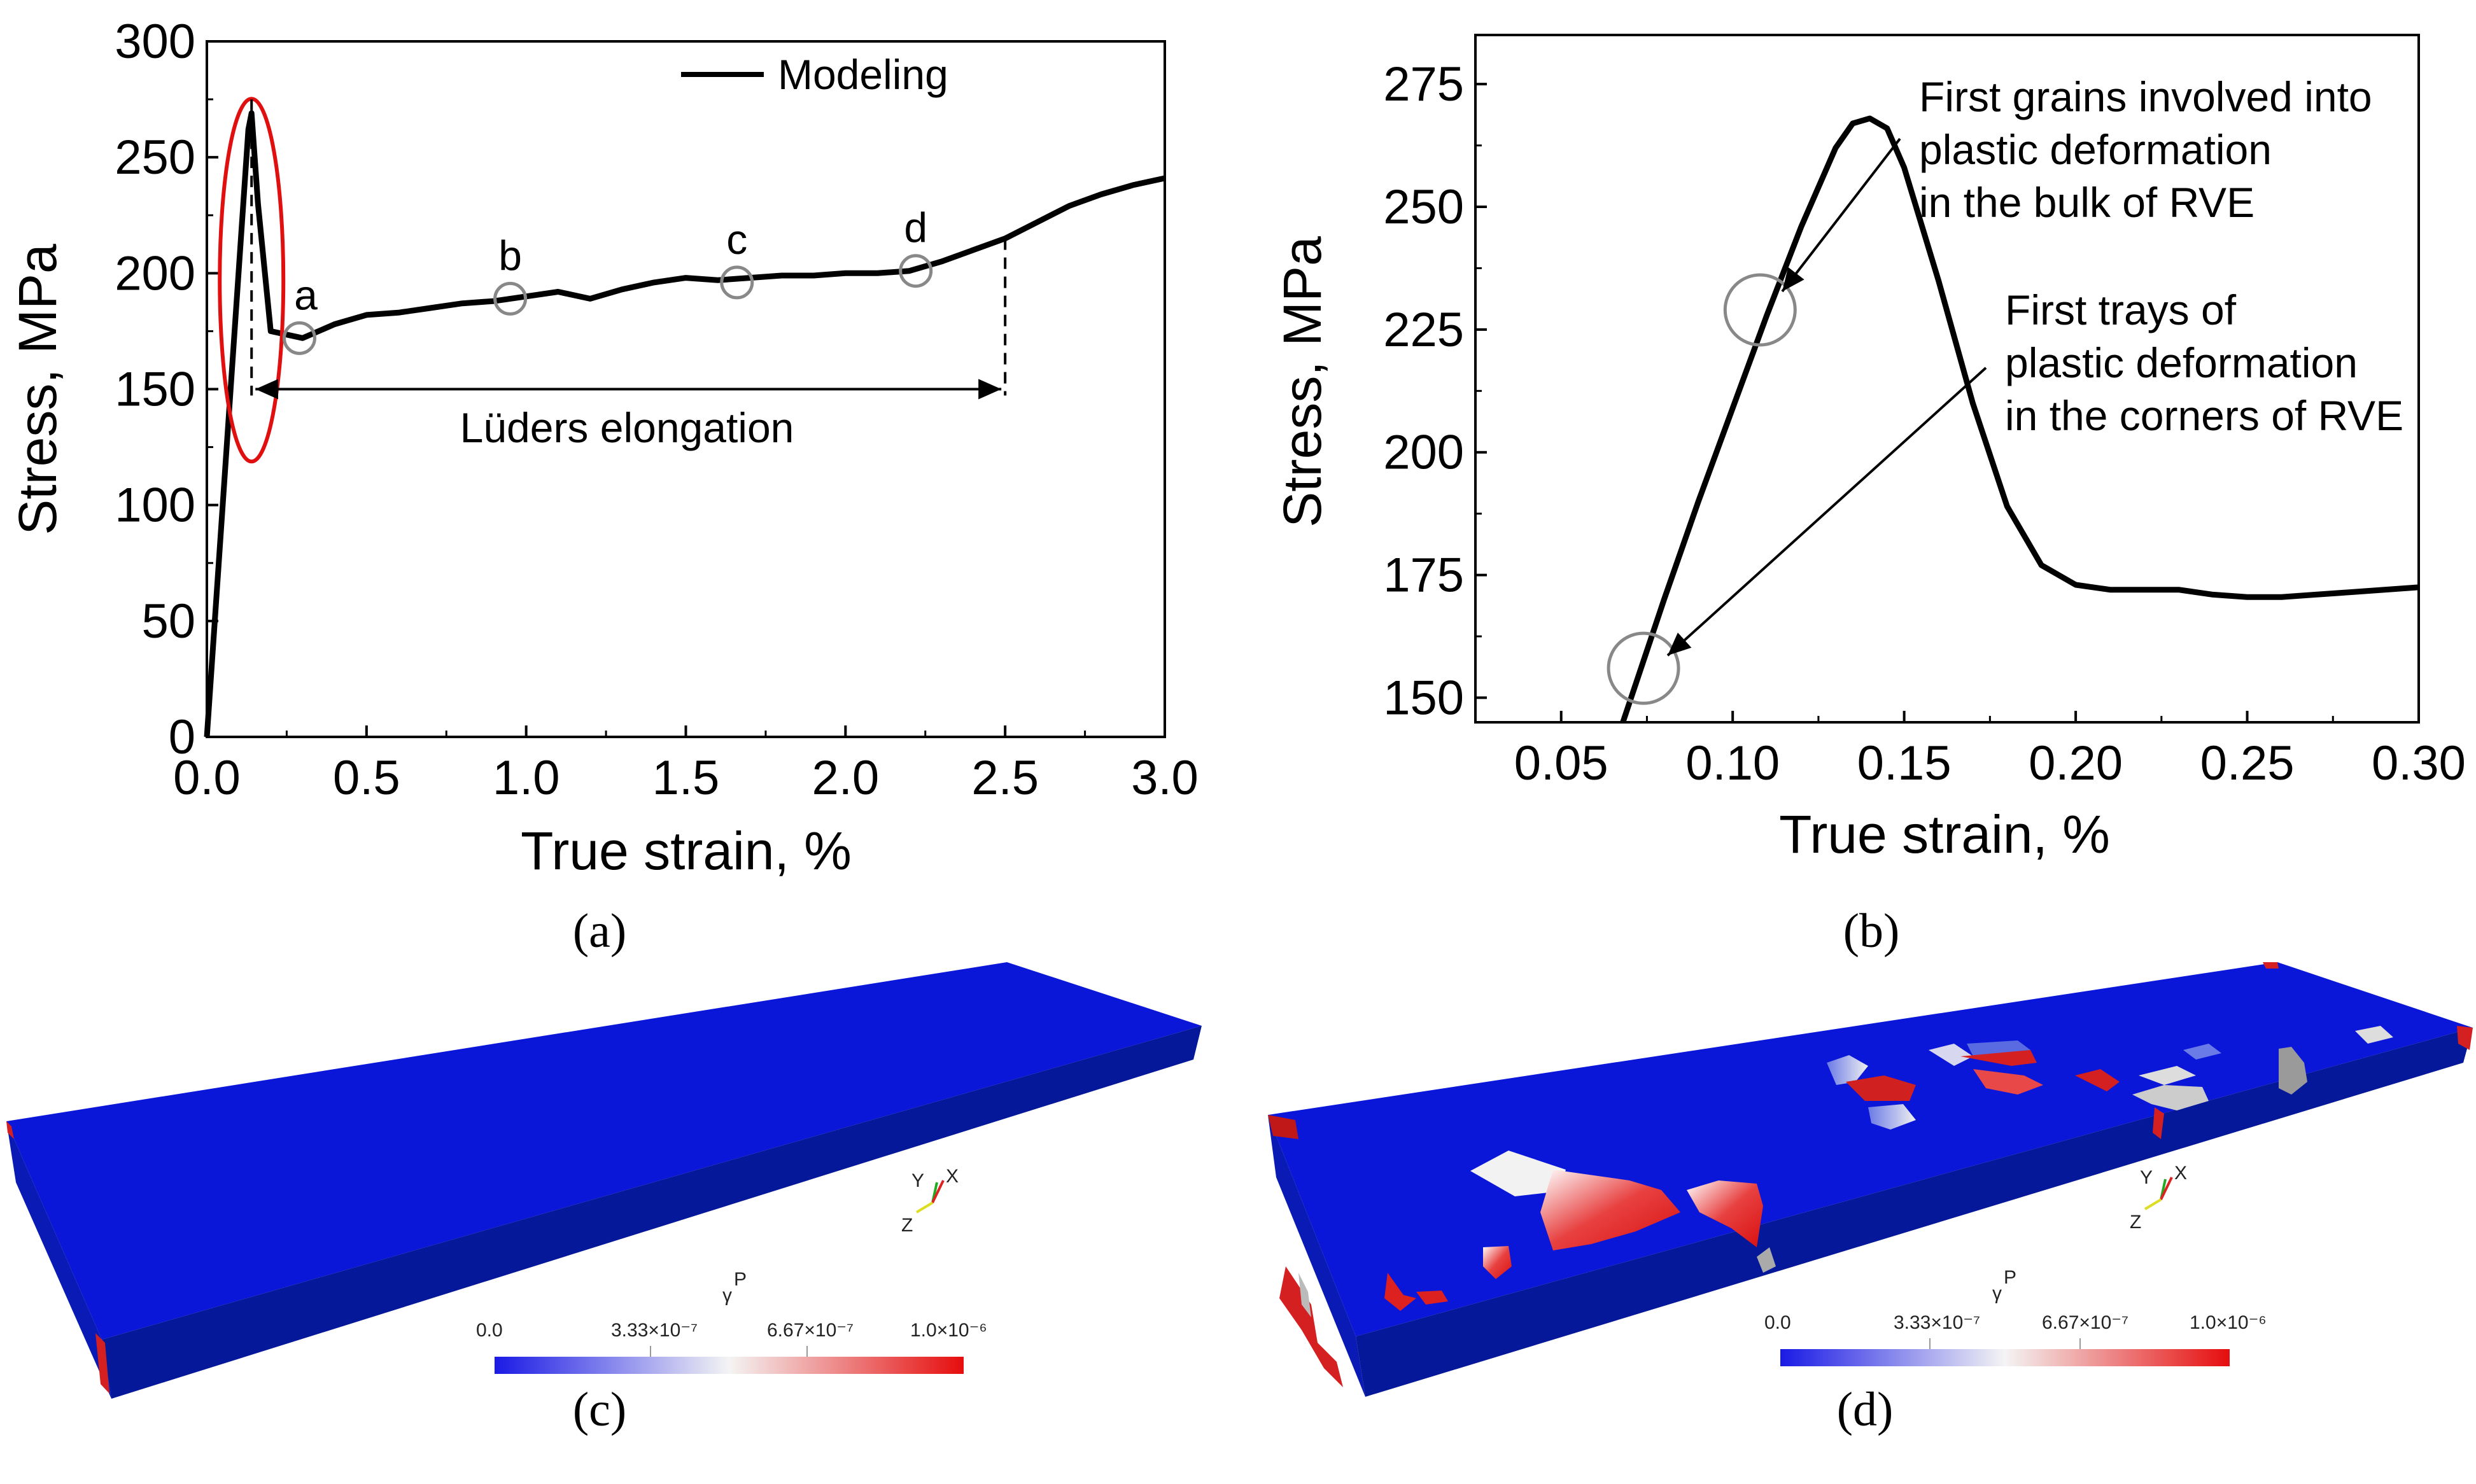 This screenshot has height=1484, width=2476. What do you see at coordinates (916, 271) in the screenshot?
I see `point-marker-d` at bounding box center [916, 271].